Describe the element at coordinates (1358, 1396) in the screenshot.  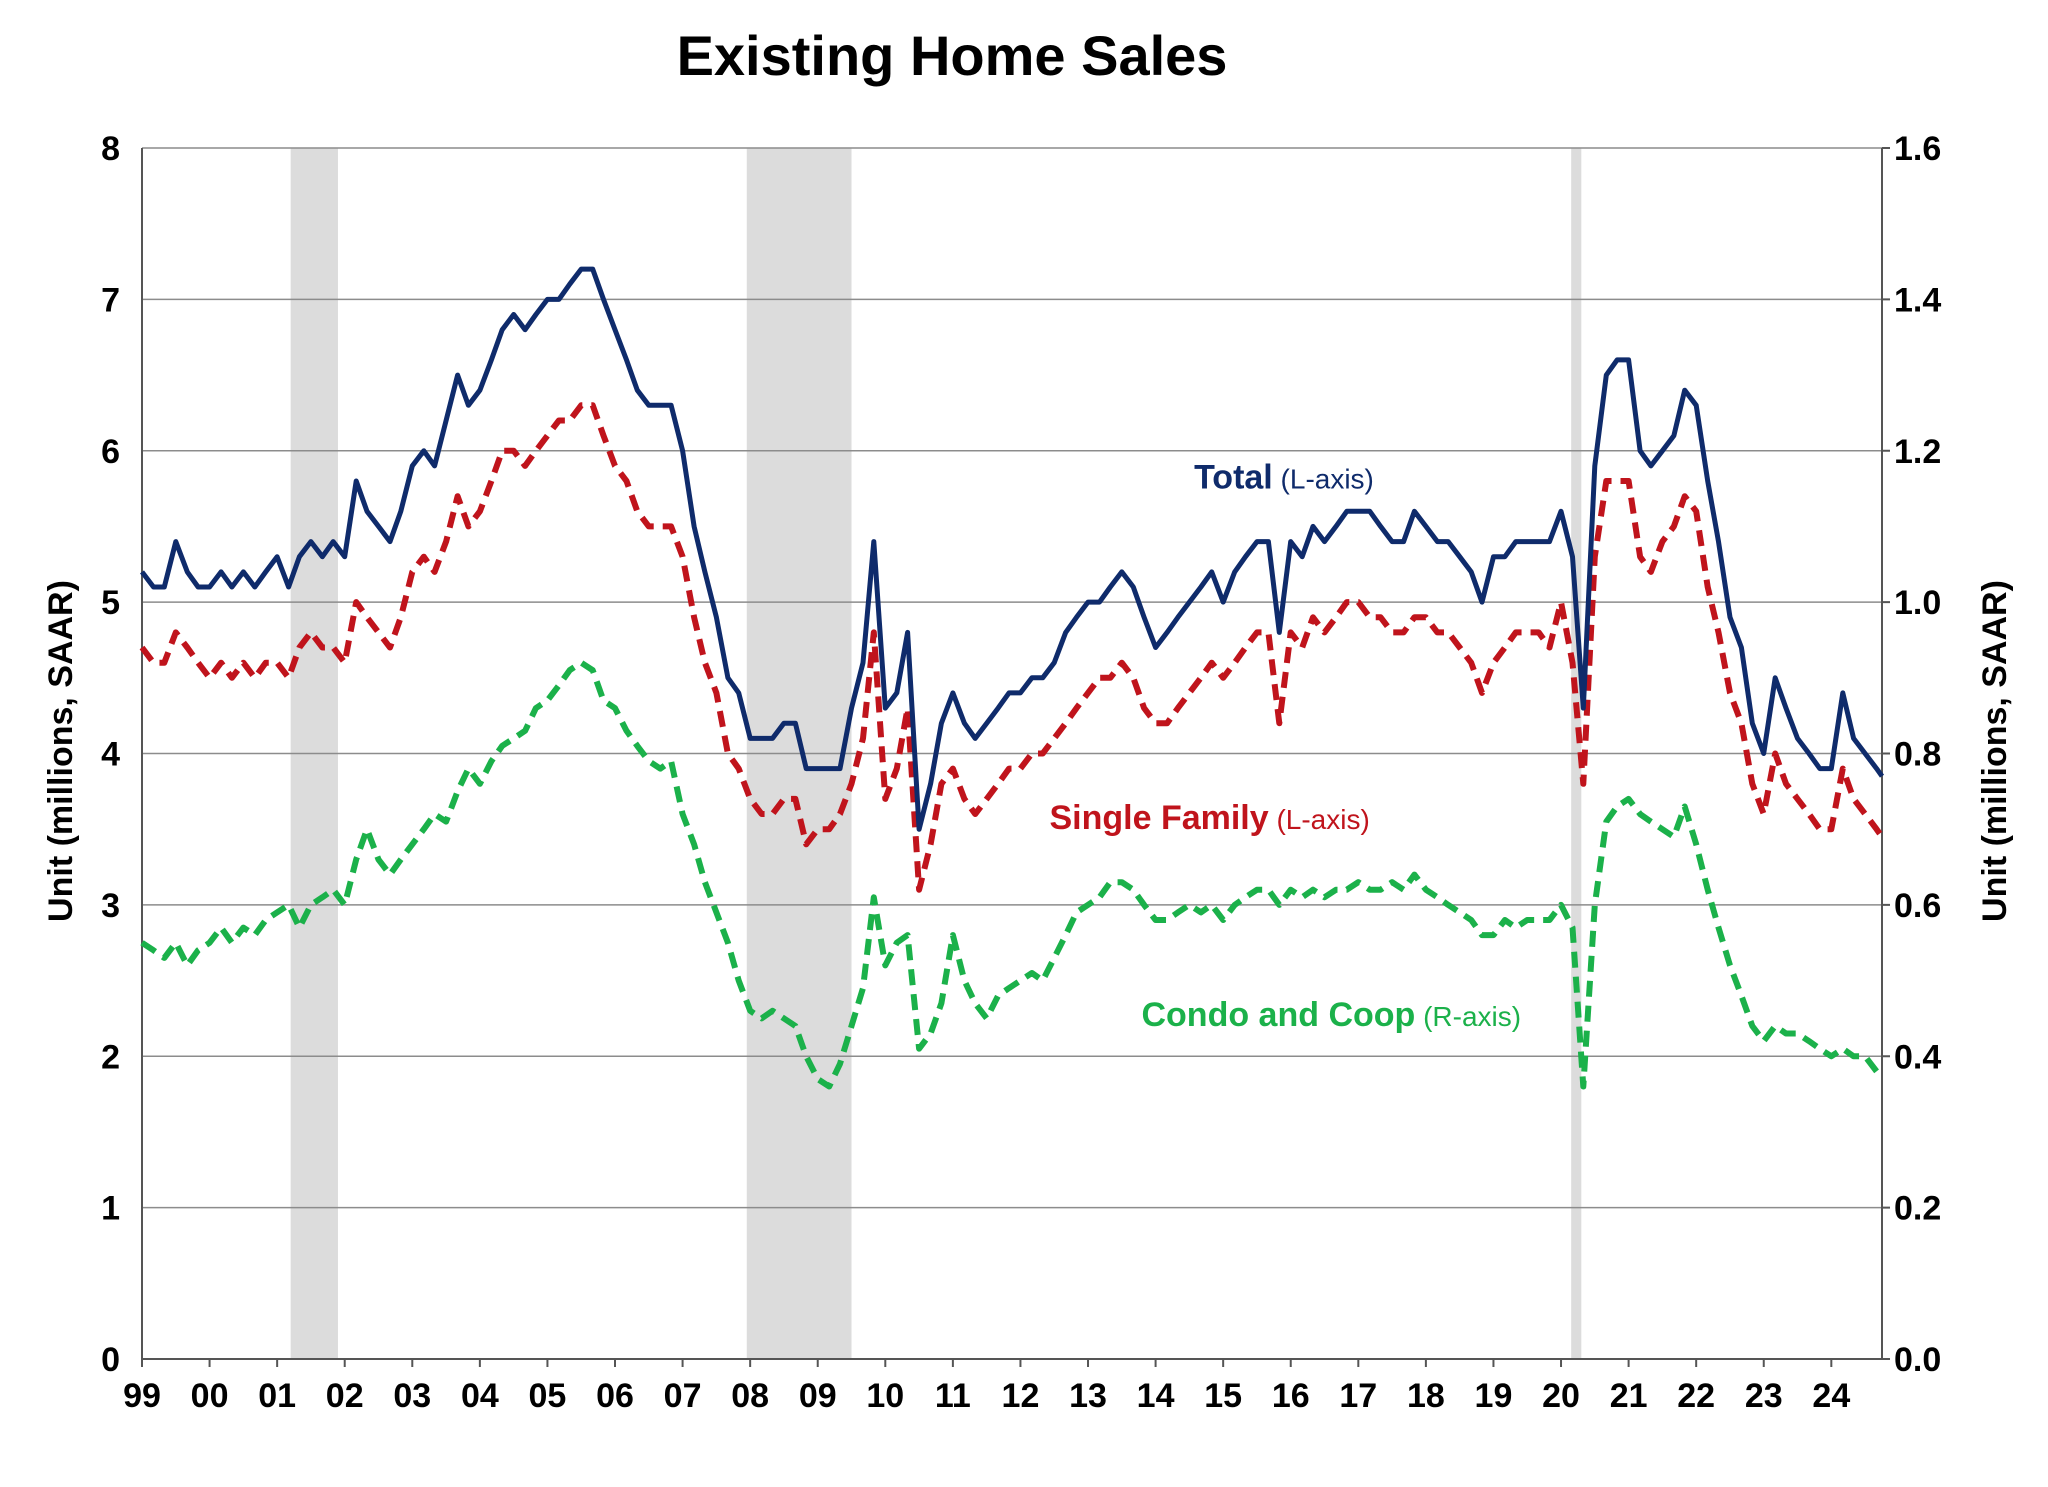
I see `x-tick-label: 17` at that location.